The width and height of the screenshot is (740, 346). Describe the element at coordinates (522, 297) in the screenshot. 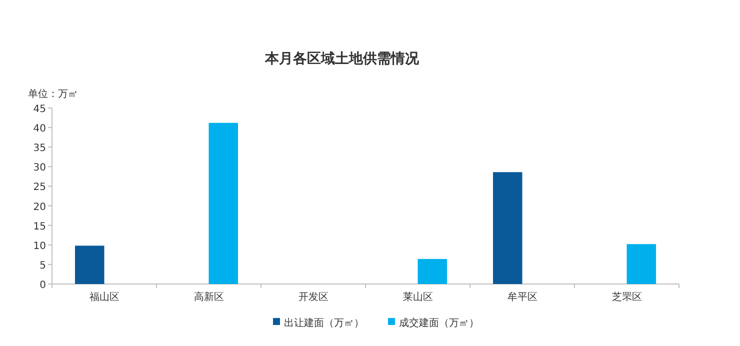

I see `x-tick-label: 牟平区` at that location.